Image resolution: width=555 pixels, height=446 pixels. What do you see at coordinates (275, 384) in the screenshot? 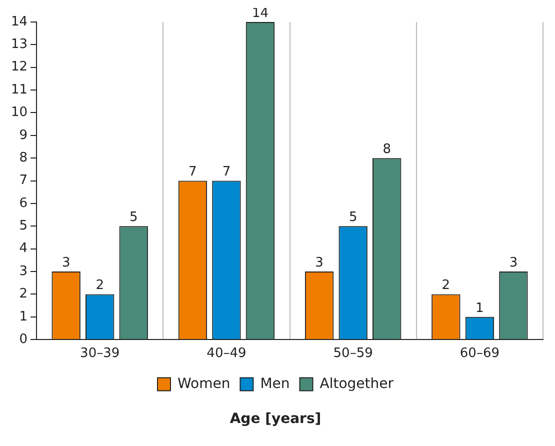
I see `legend-label: Men` at bounding box center [275, 384].